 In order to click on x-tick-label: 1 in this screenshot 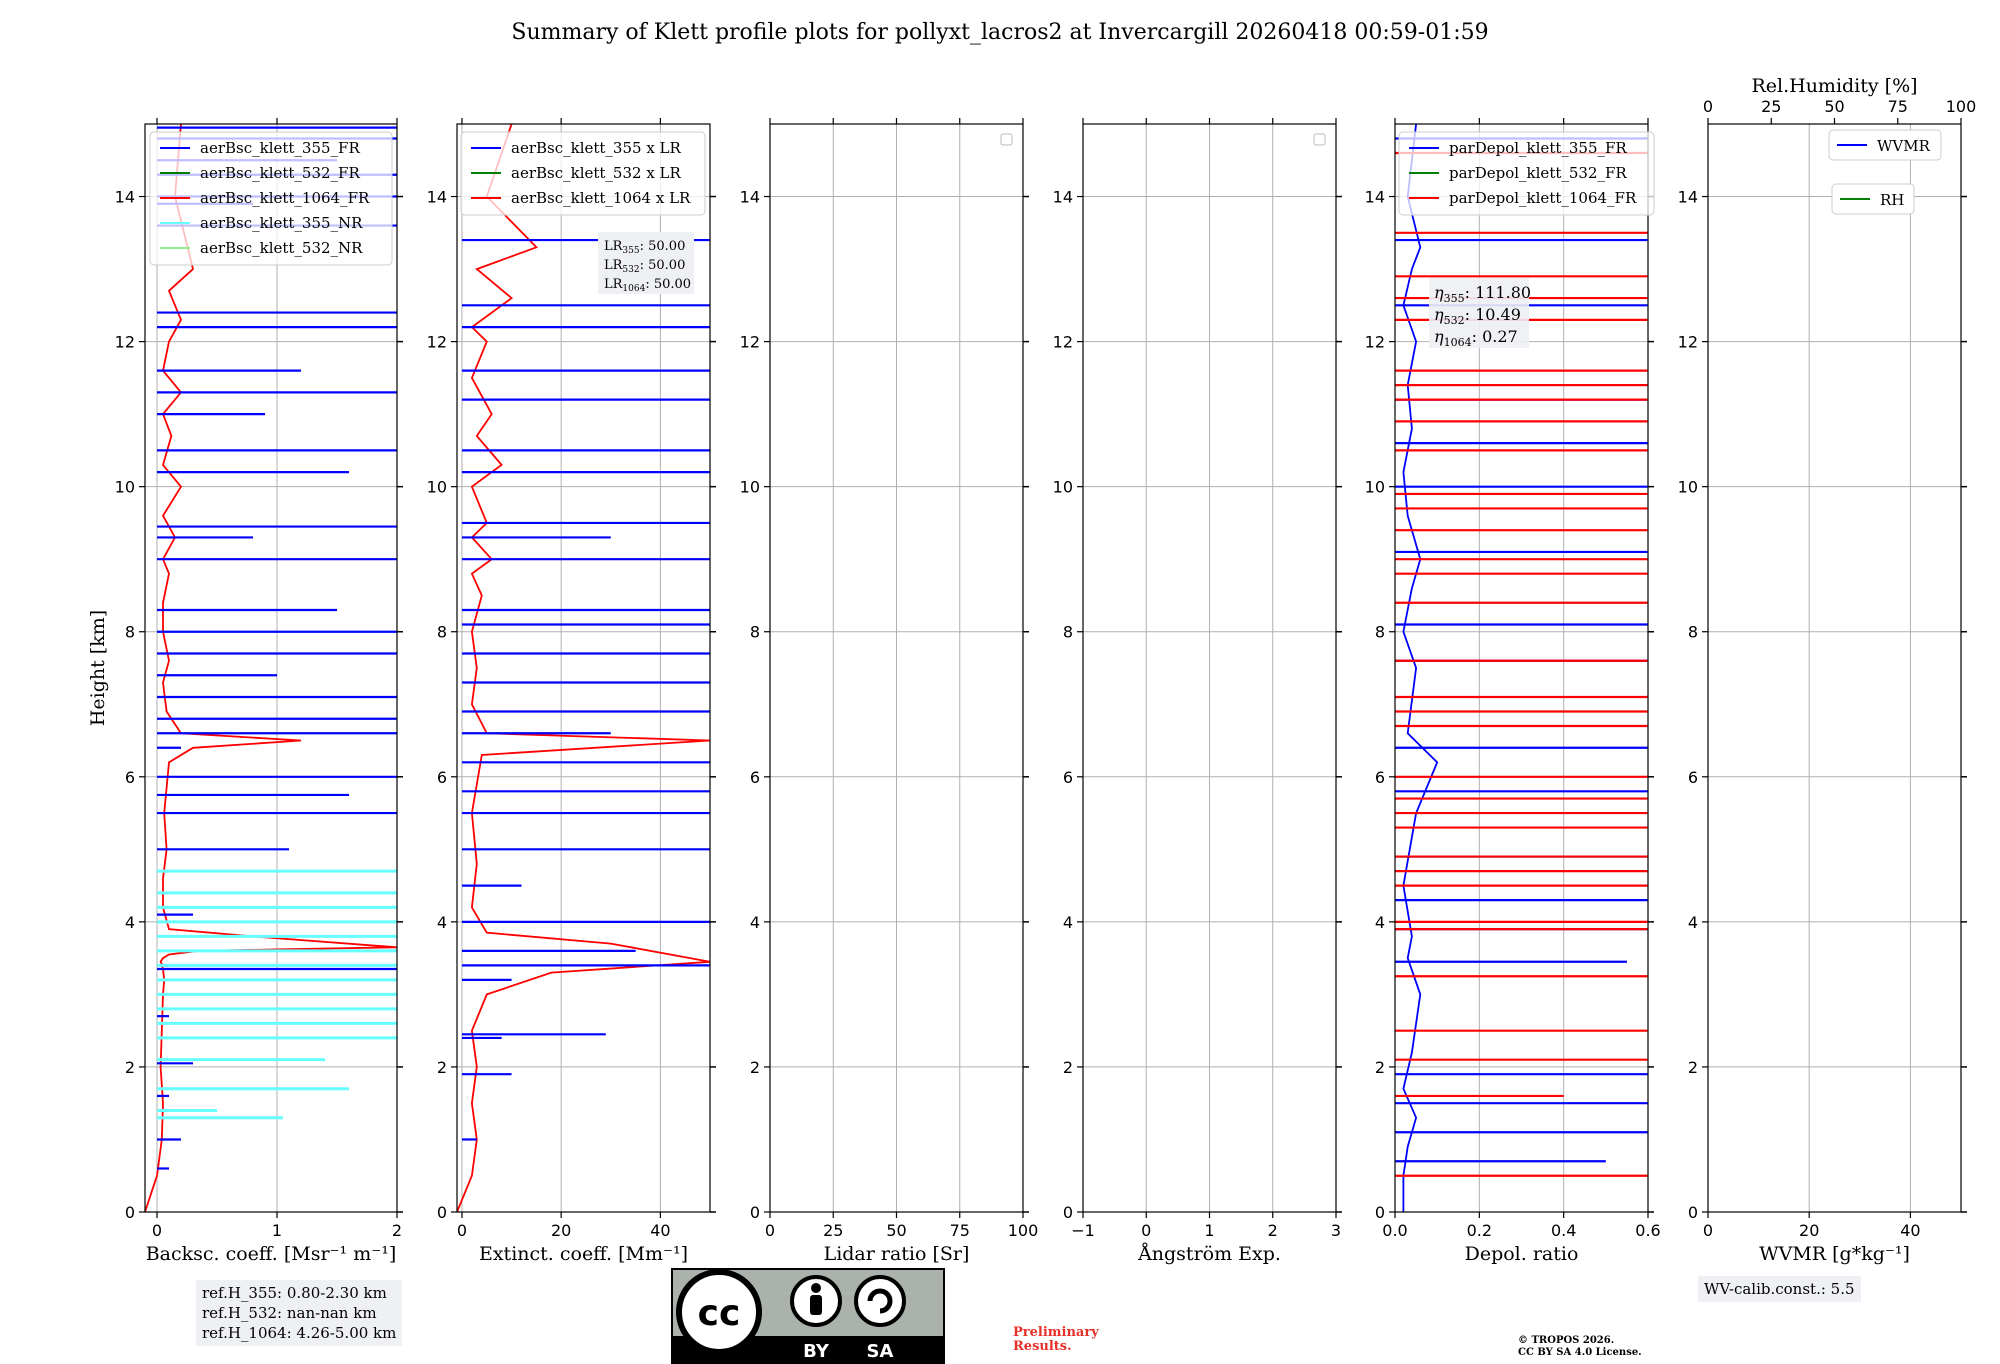, I will do `click(1209, 1230)`.